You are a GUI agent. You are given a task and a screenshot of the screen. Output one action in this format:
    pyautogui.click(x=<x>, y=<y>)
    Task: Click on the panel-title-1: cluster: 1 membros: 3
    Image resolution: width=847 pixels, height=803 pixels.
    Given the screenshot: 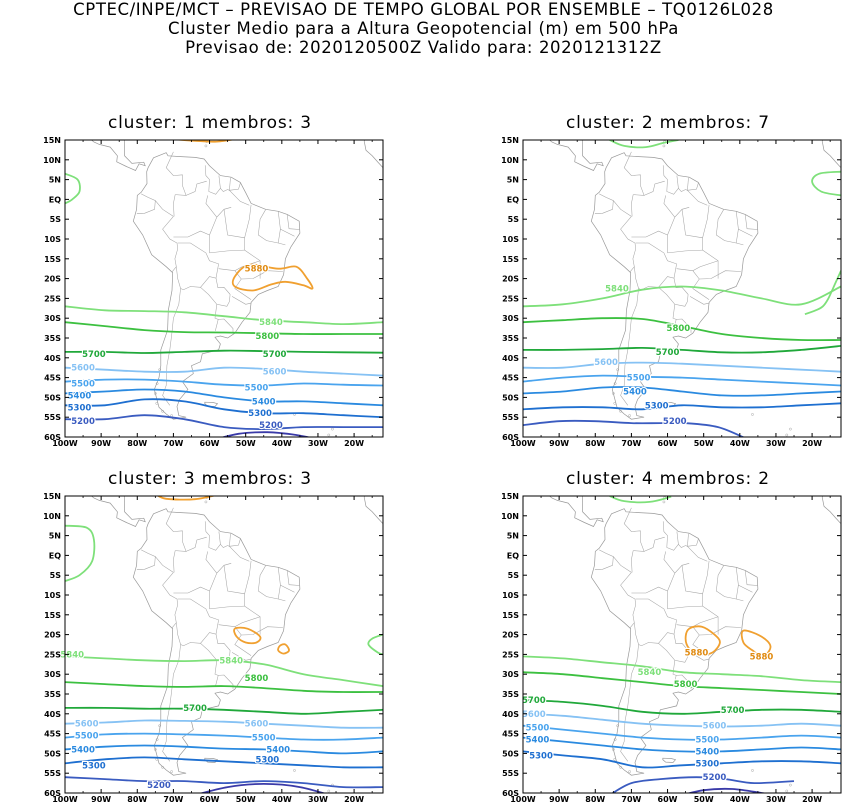 What is the action you would take?
    pyautogui.click(x=210, y=123)
    